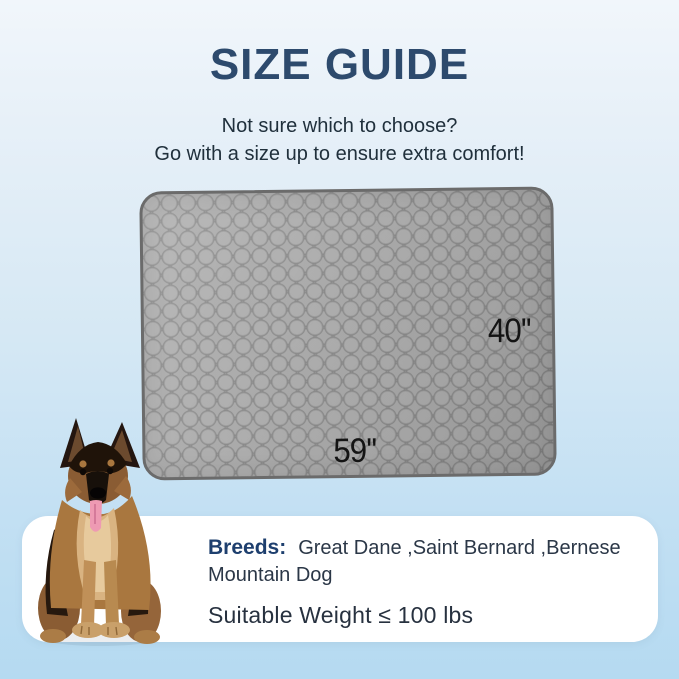 The height and width of the screenshot is (679, 679). Describe the element at coordinates (247, 547) in the screenshot. I see `breeds-label: Breeds:` at that location.